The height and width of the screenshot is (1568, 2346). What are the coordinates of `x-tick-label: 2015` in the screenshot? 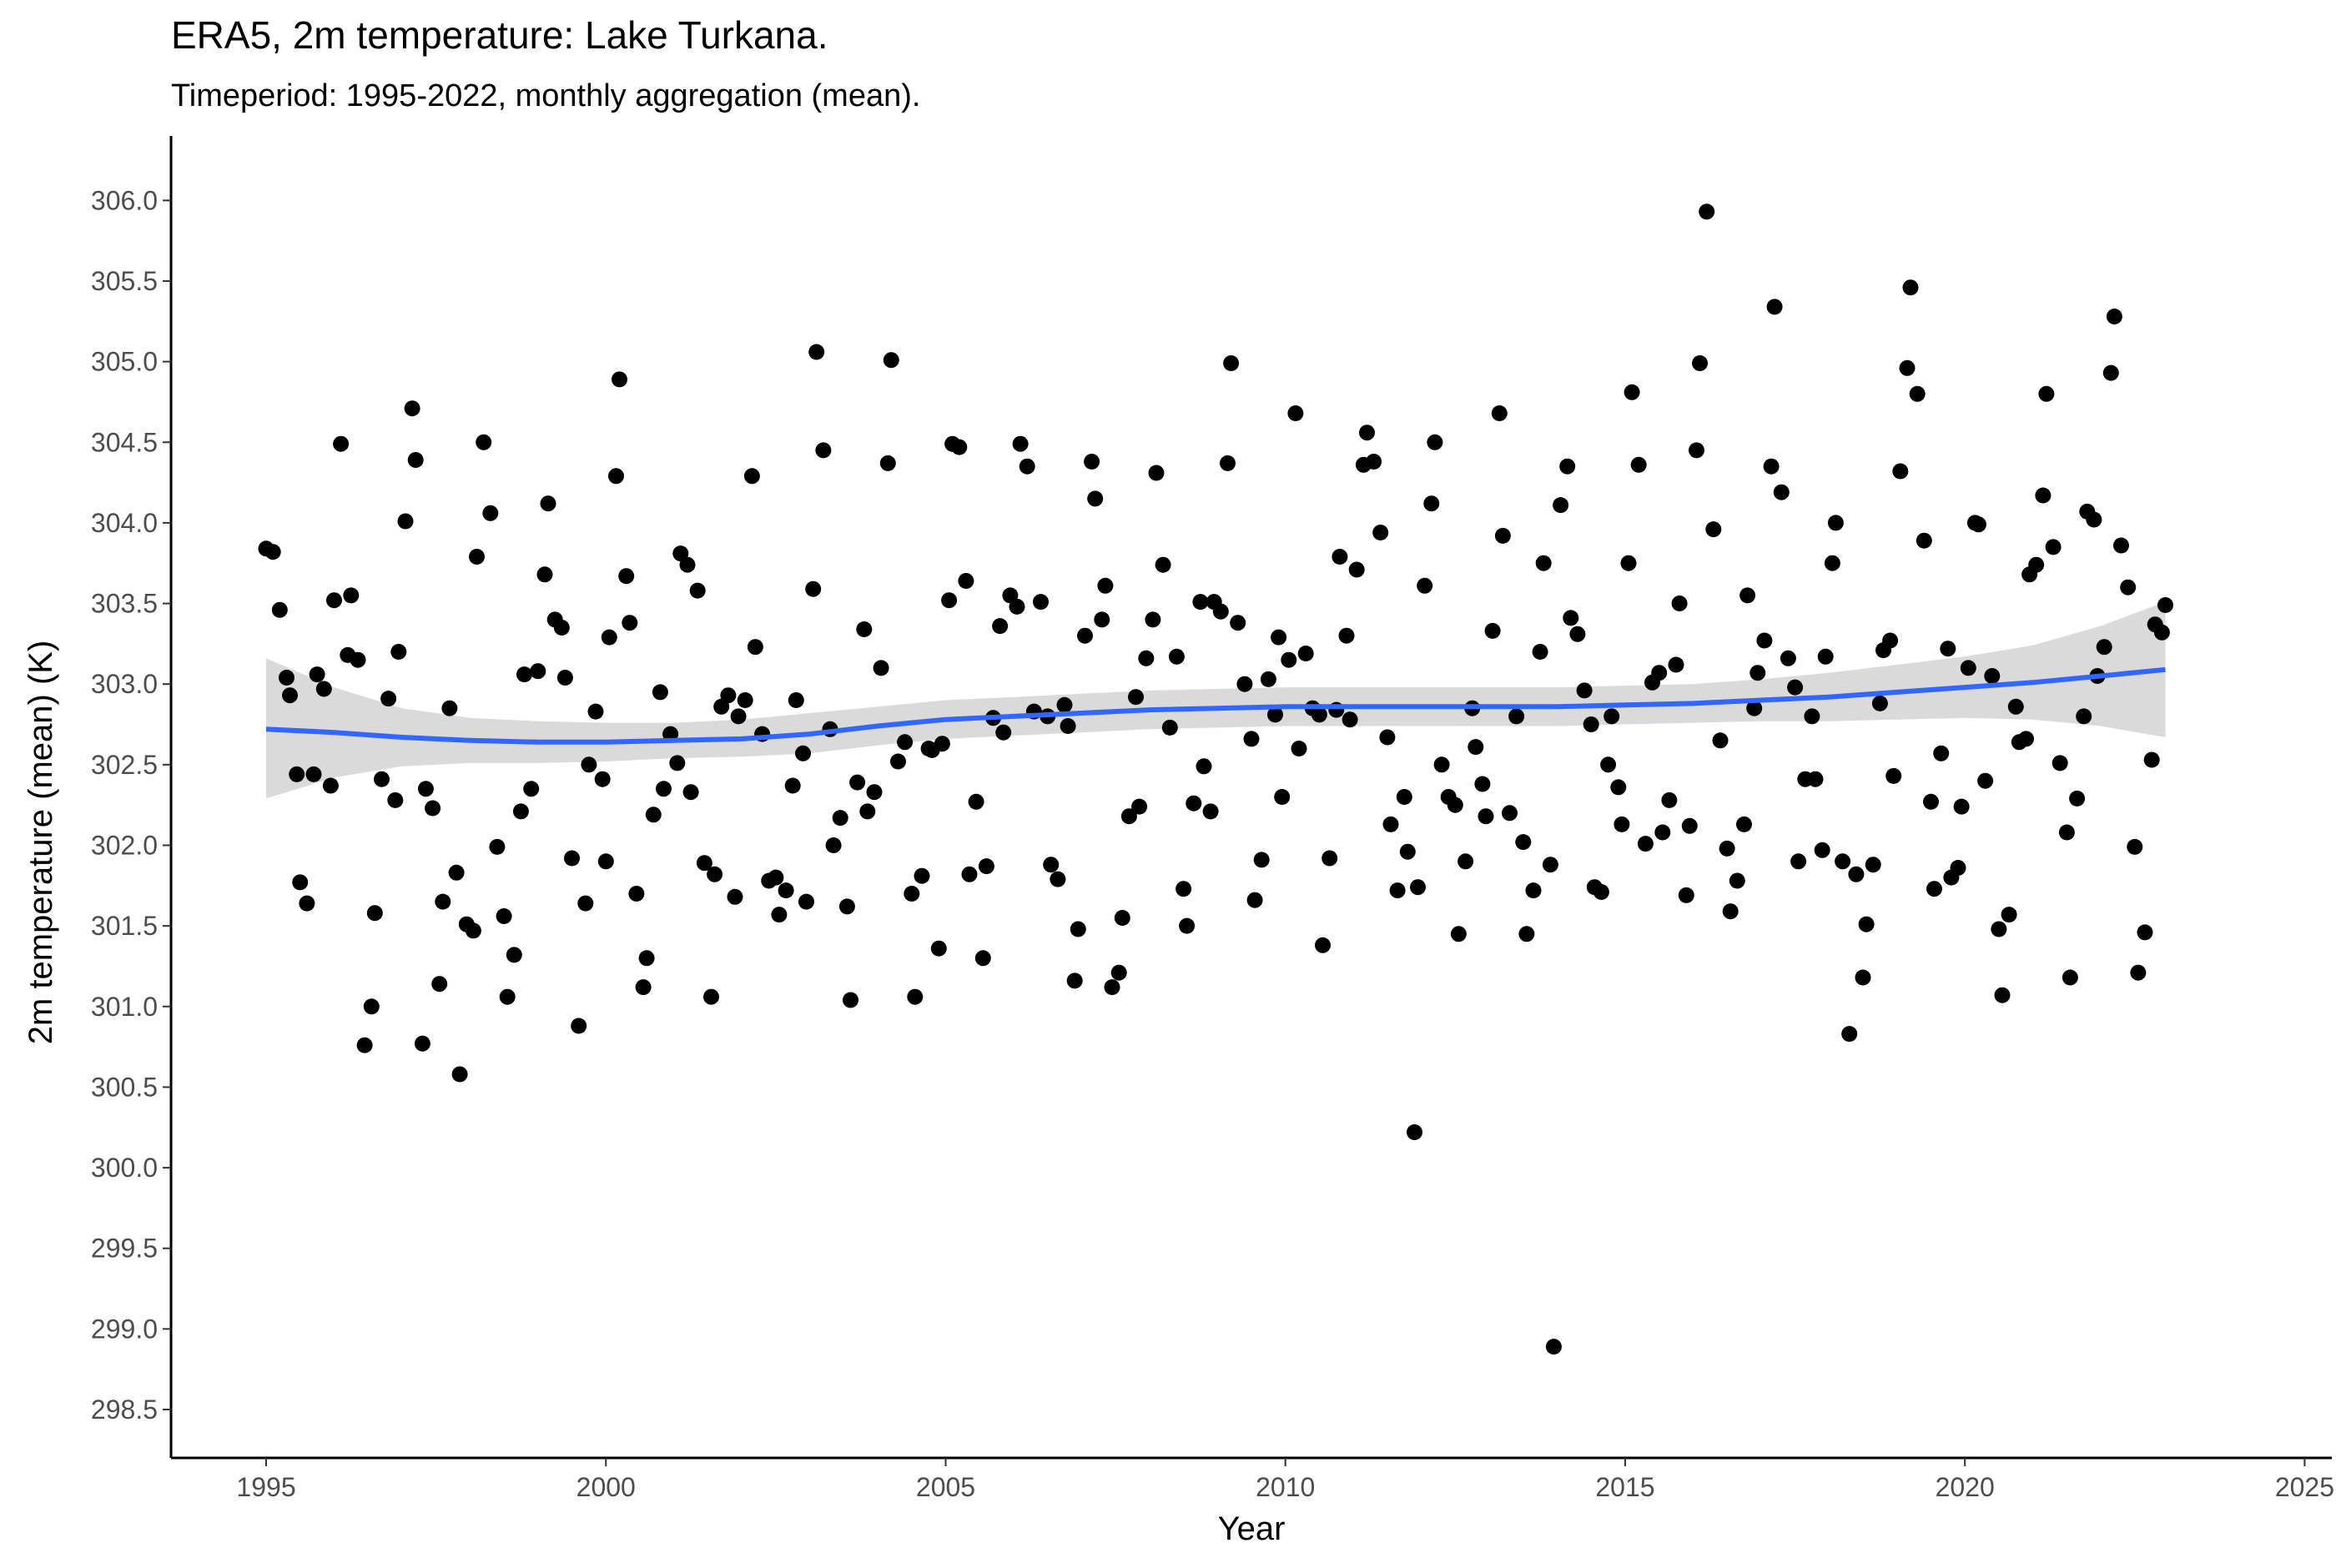 It's located at (1624, 1487).